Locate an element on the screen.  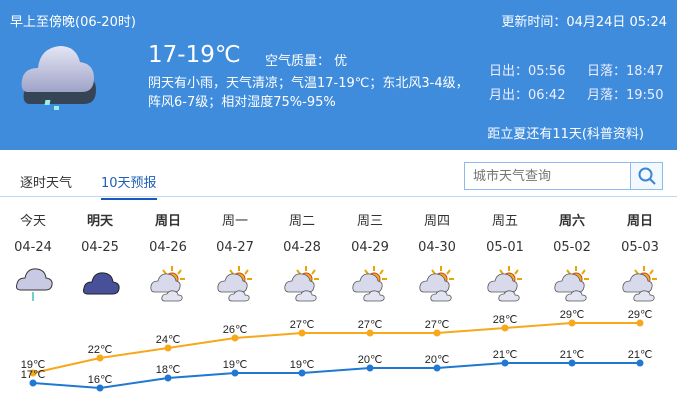
moonset: 月落：19:50 is located at coordinates (625, 95).